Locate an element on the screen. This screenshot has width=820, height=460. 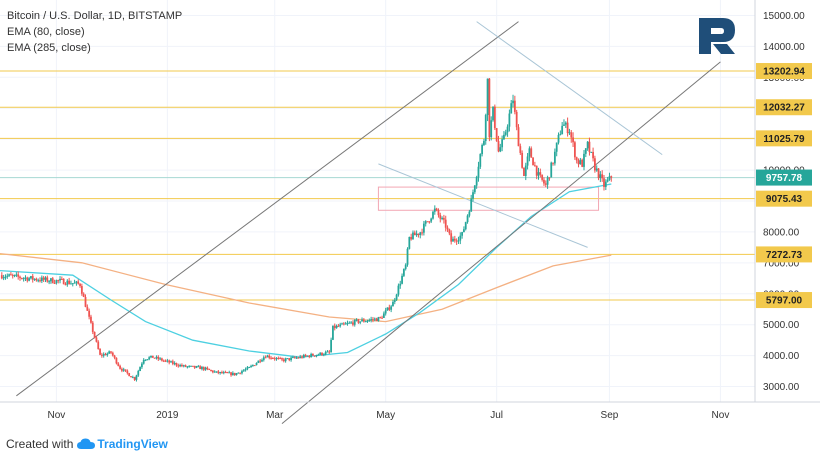
tradingview-link: TradingView is located at coordinates (122, 444).